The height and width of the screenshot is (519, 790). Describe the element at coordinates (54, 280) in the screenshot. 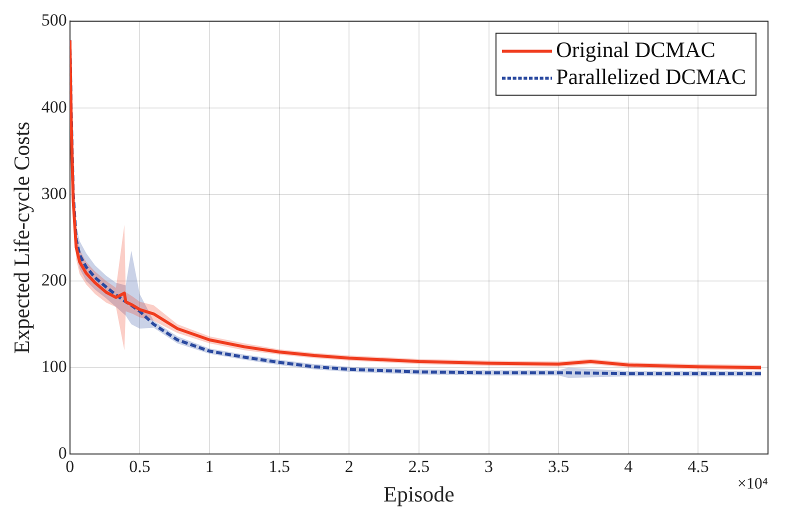

I see `y-tick-label: 200` at that location.